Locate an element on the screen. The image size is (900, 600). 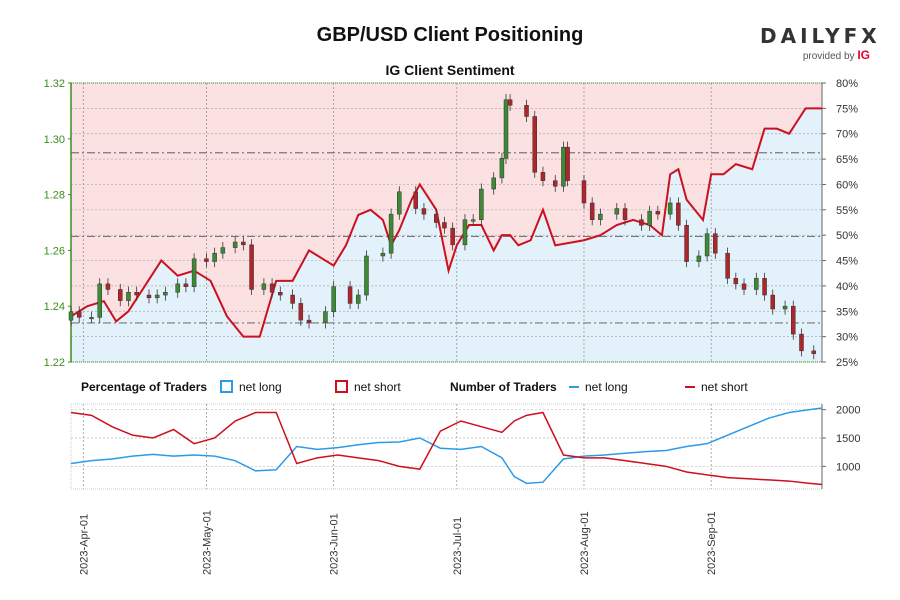
y-right-tick-label: 60% is located at coordinates (847, 185).